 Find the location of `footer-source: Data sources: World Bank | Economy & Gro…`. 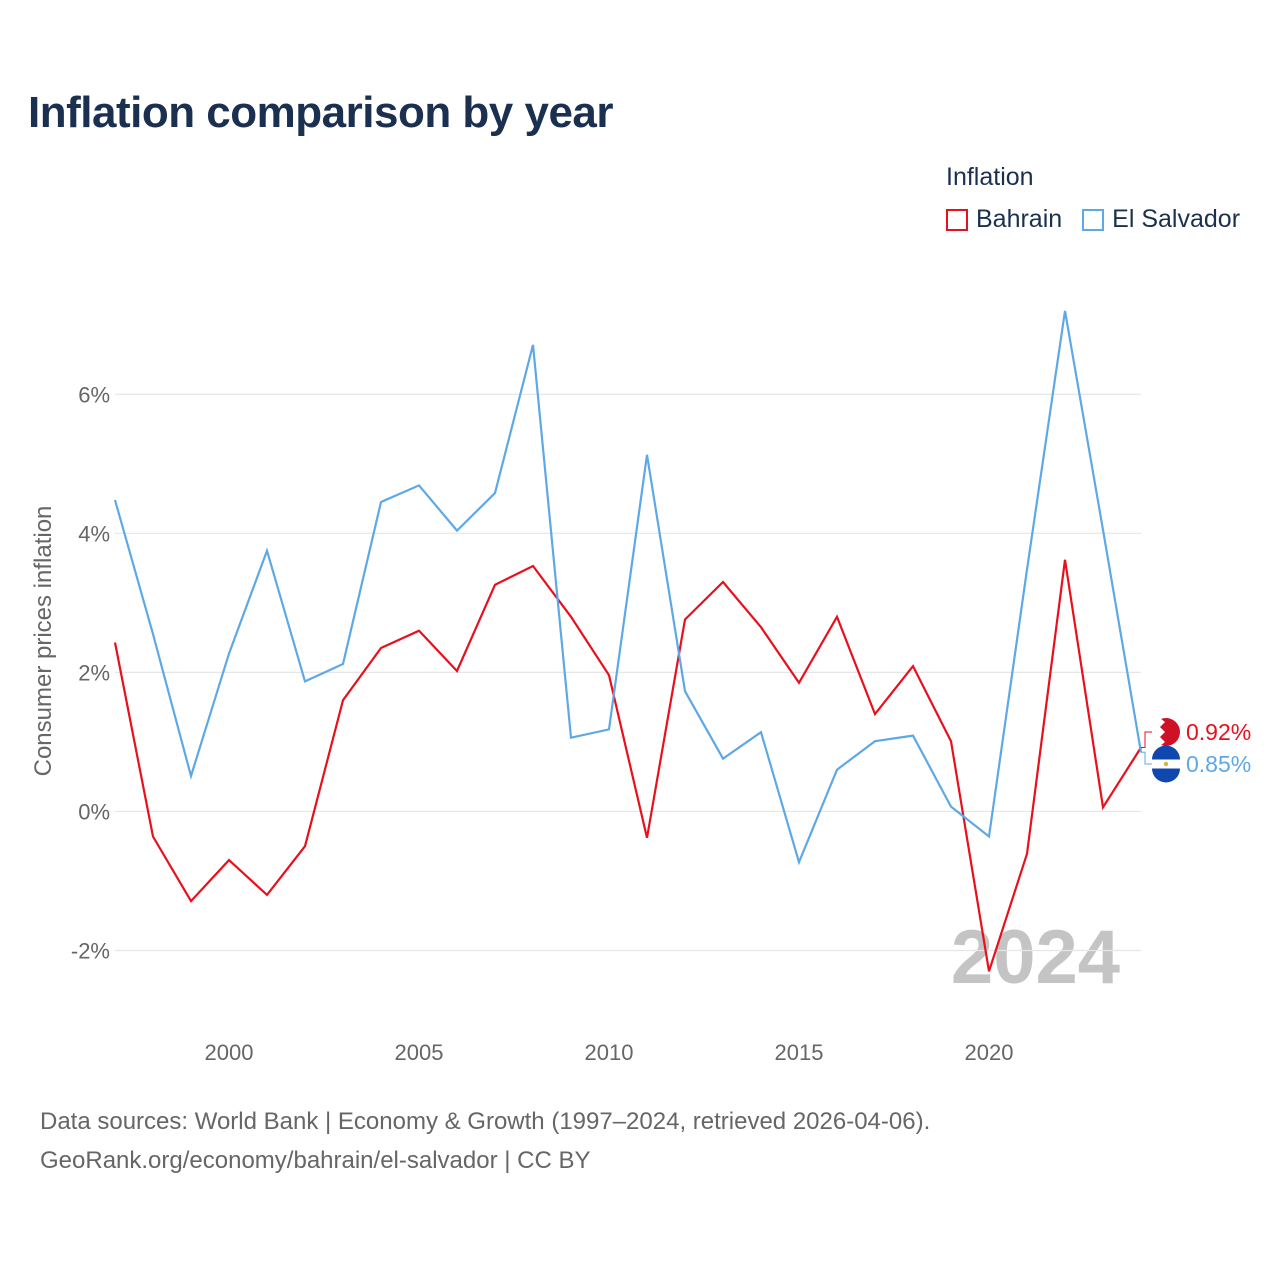

footer-source: Data sources: World Bank | Economy & Gro… is located at coordinates (485, 1121).